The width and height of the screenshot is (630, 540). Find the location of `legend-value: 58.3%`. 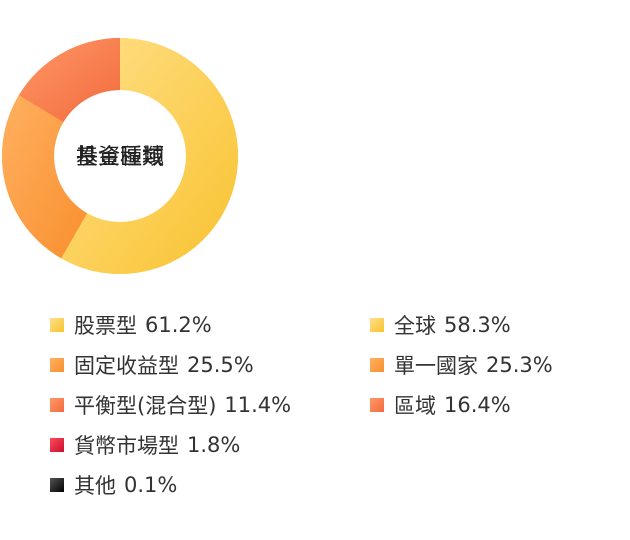

legend-value: 58.3% is located at coordinates (477, 325).